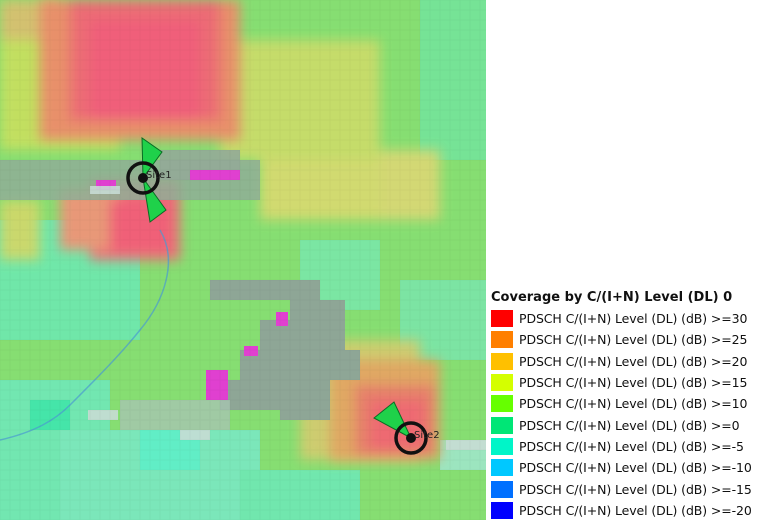 Image resolution: width=766 pixels, height=521 pixels. I want to click on site1-ring, so click(143, 178).